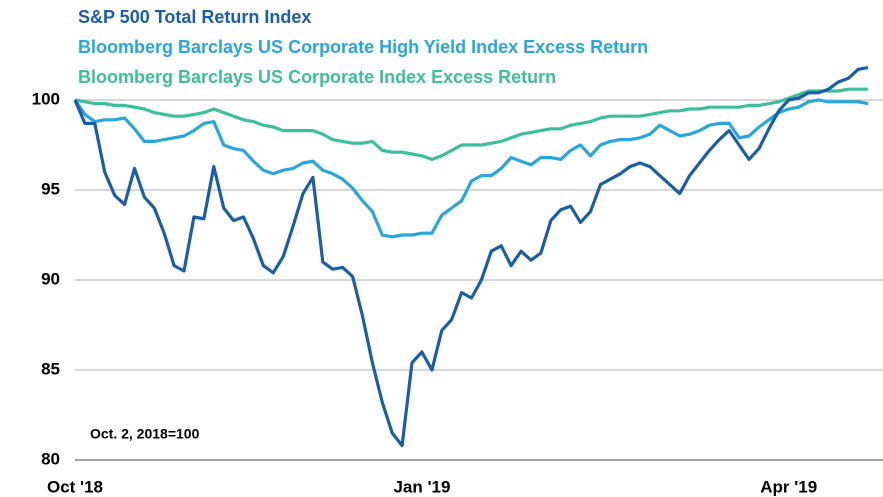  What do you see at coordinates (75, 486) in the screenshot?
I see `x-tick-label: Oct '18` at bounding box center [75, 486].